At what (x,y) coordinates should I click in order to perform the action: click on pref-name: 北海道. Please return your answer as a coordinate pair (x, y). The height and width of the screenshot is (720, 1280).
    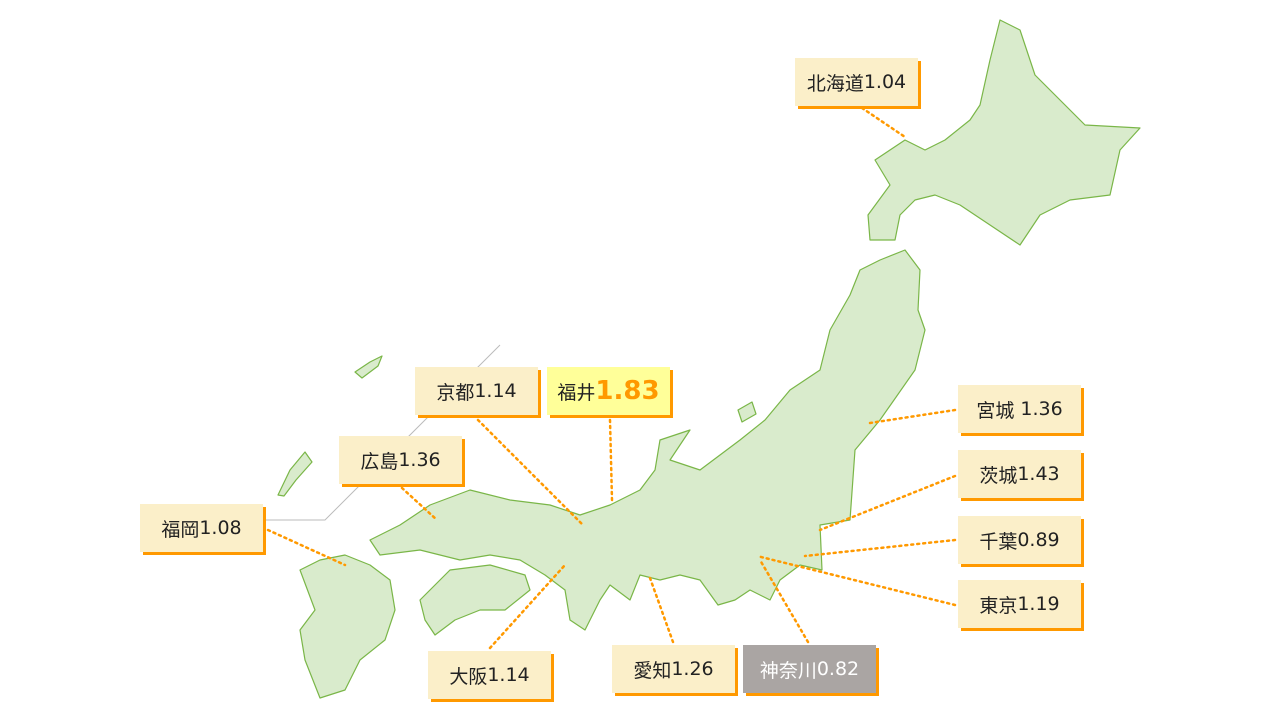
    Looking at the image, I should click on (835, 83).